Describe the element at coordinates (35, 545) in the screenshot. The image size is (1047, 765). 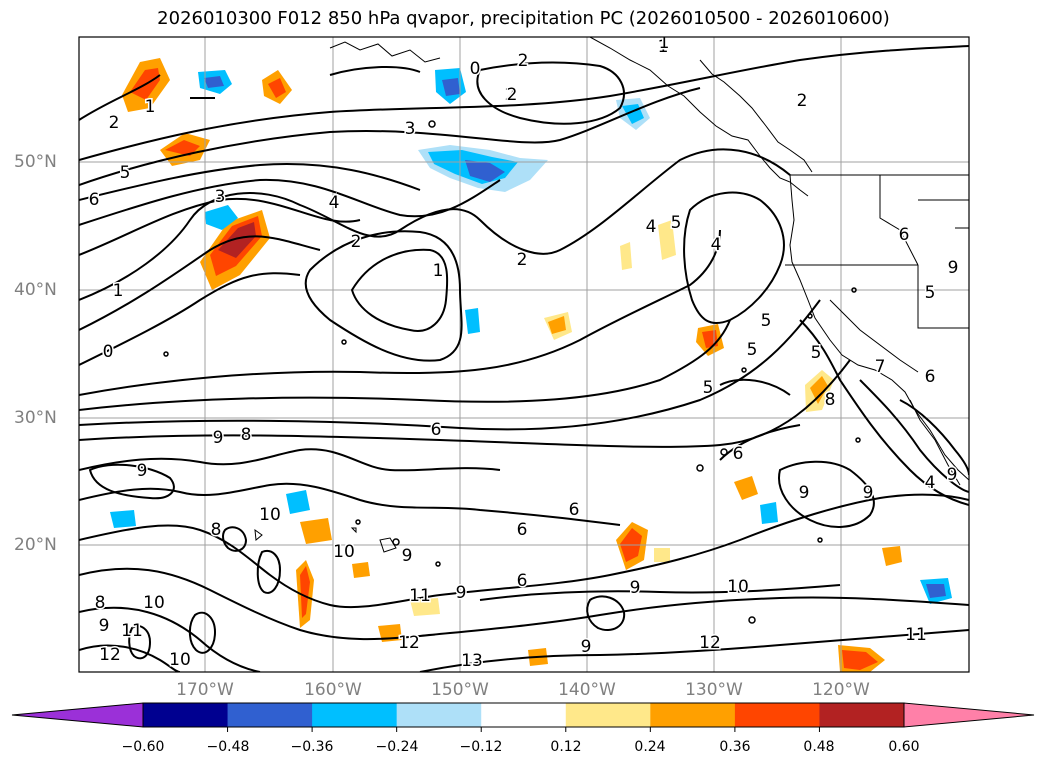
I see `lat-label: 20°N` at that location.